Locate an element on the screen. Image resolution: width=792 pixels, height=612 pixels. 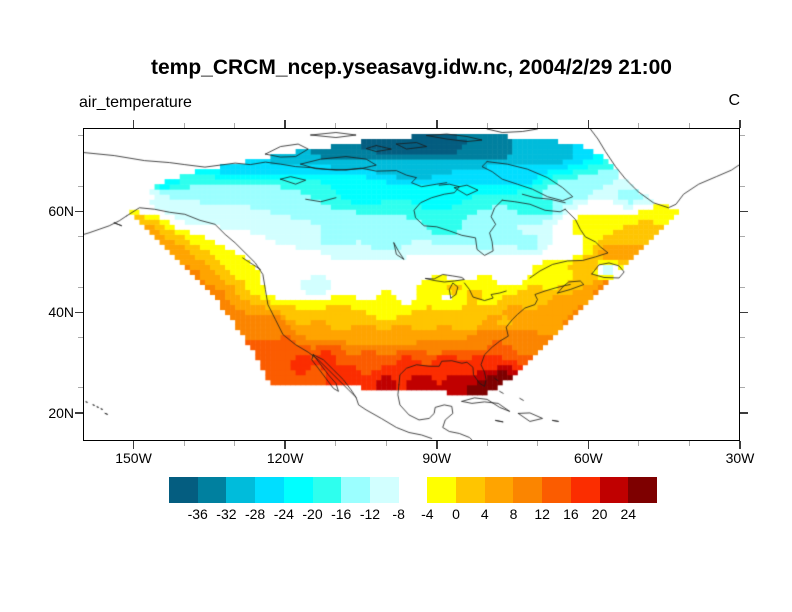
x-axis-tick-label: 120W is located at coordinates (285, 458).